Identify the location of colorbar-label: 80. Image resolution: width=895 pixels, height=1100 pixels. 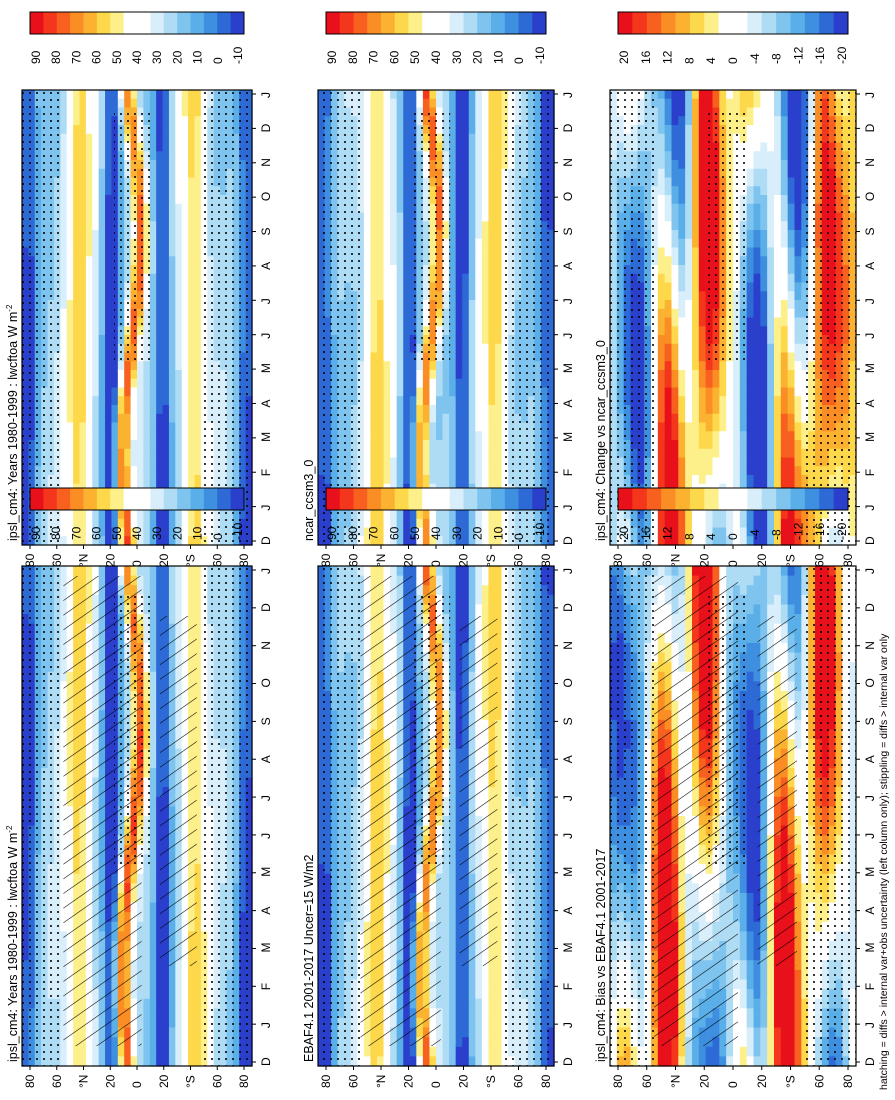
(353, 57).